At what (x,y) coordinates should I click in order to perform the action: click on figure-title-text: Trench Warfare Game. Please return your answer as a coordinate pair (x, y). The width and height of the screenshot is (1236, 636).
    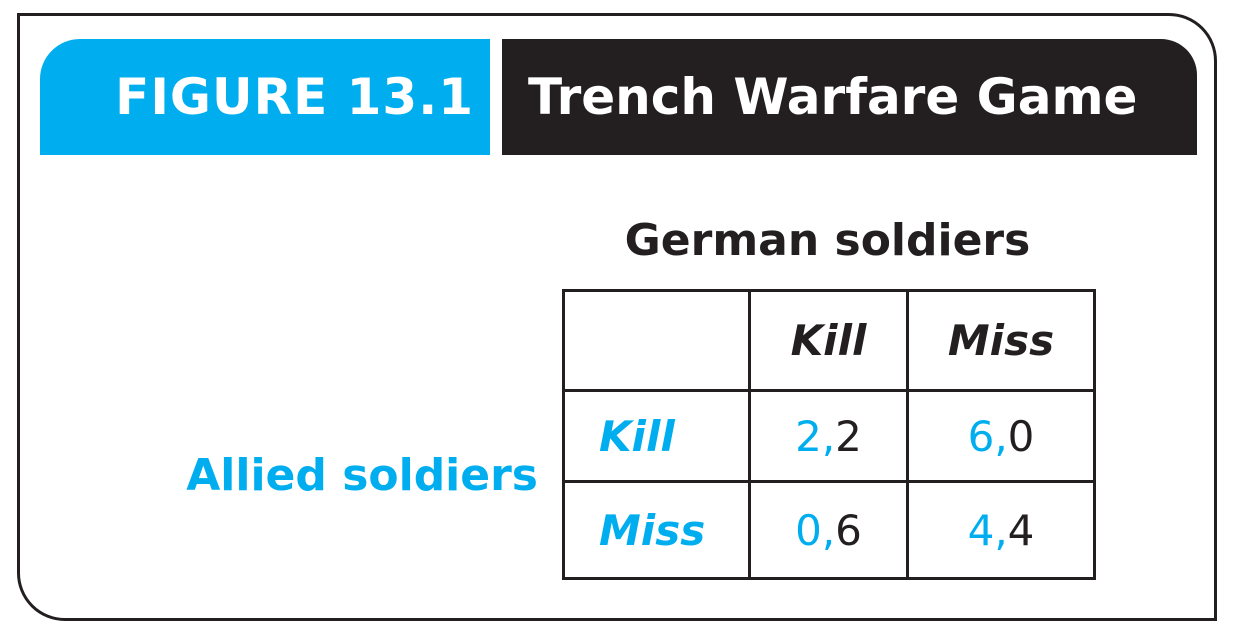
    Looking at the image, I should click on (833, 97).